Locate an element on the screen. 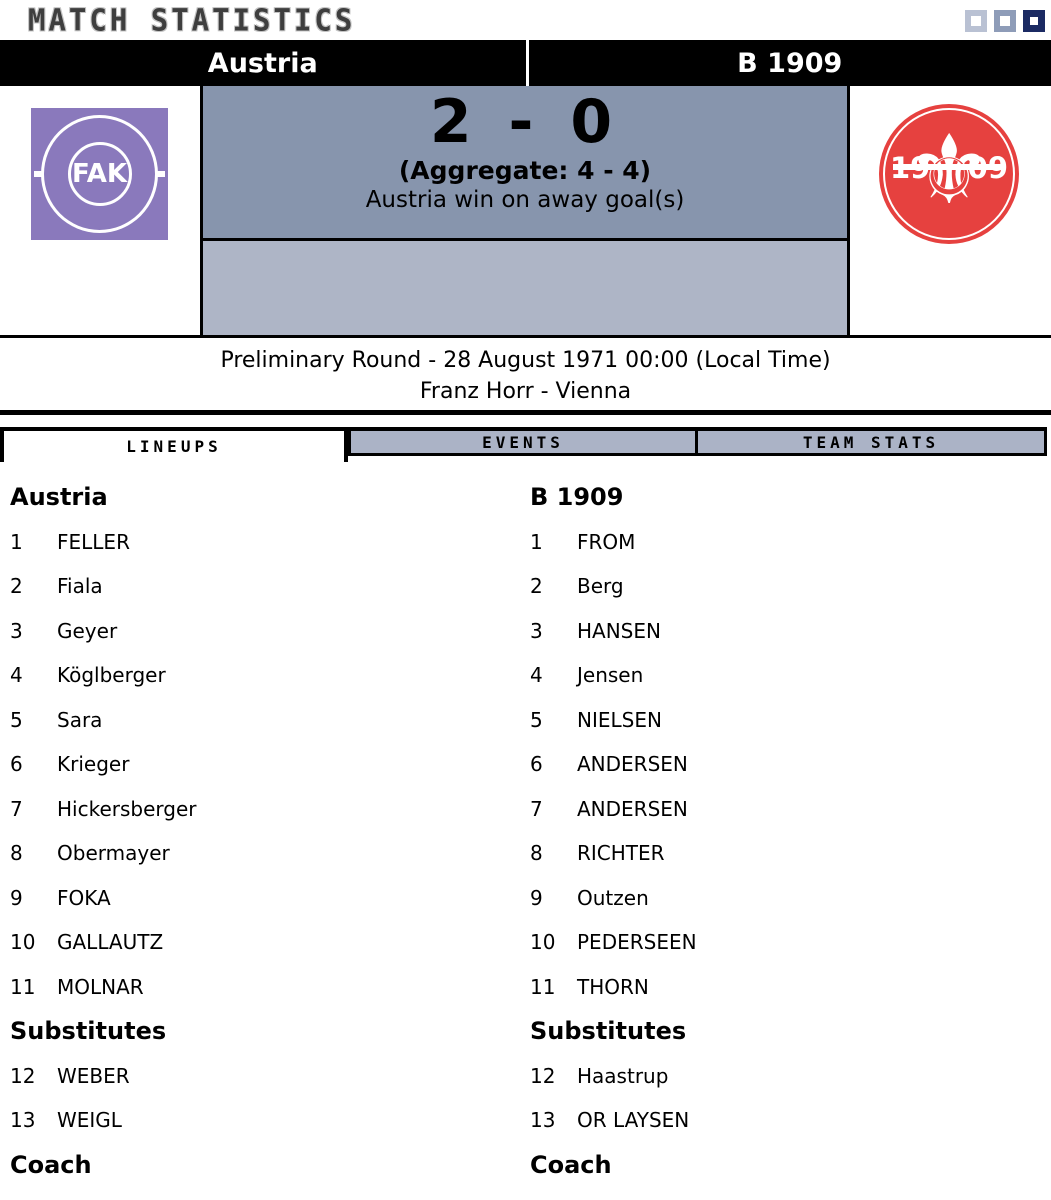  player-number: 6 is located at coordinates (536, 764).